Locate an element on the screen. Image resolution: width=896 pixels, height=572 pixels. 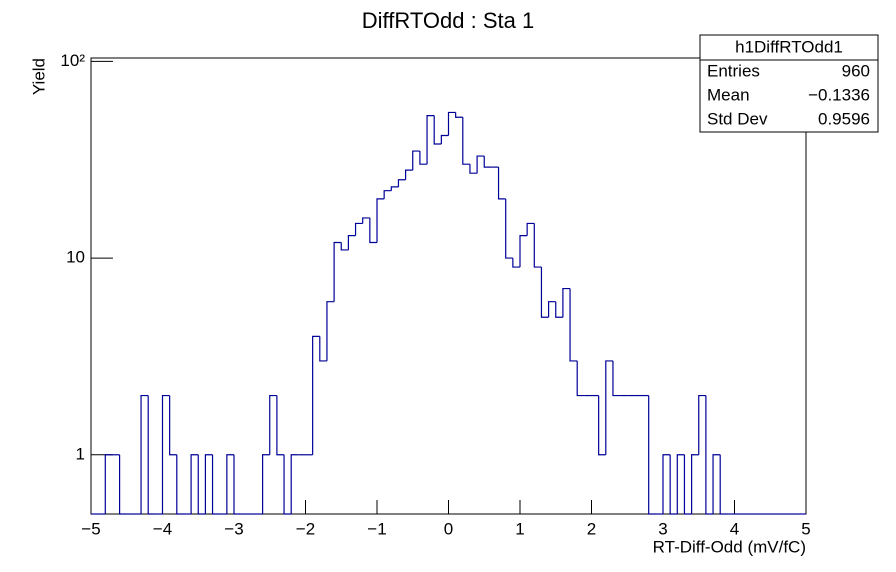
x-tick-label: 1 is located at coordinates (519, 528).